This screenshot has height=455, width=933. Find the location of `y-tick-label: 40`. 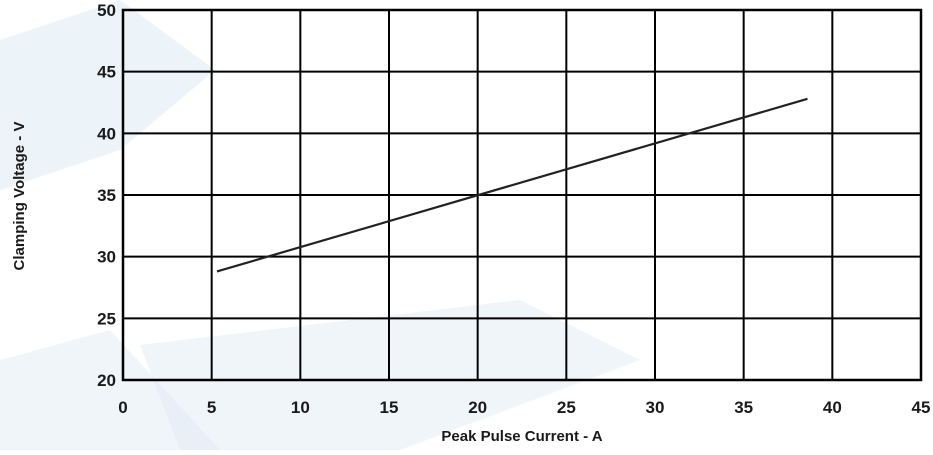

y-tick-label: 40 is located at coordinates (106, 133).